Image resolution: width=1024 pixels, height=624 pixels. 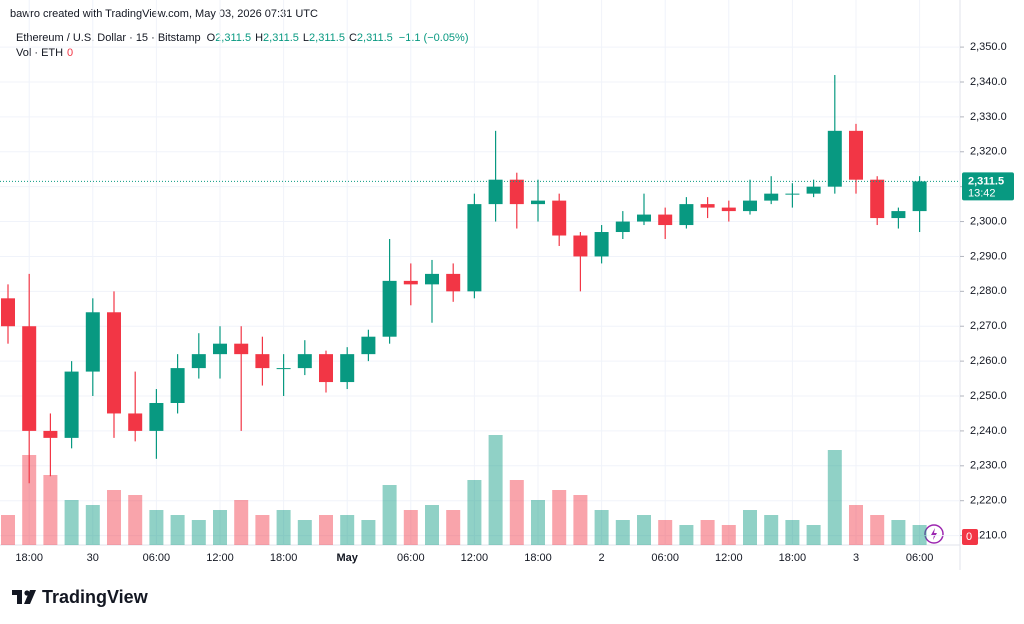 I want to click on ohlc-key: O, so click(x=211, y=38).